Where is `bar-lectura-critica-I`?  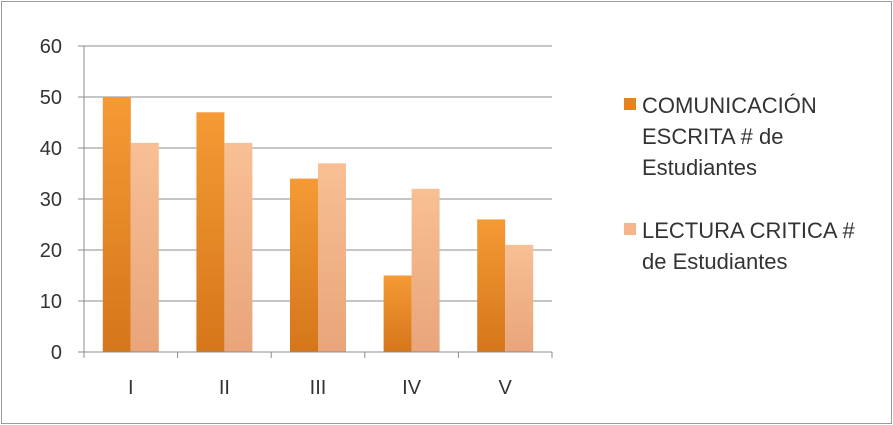 bar-lectura-critica-I is located at coordinates (144, 247).